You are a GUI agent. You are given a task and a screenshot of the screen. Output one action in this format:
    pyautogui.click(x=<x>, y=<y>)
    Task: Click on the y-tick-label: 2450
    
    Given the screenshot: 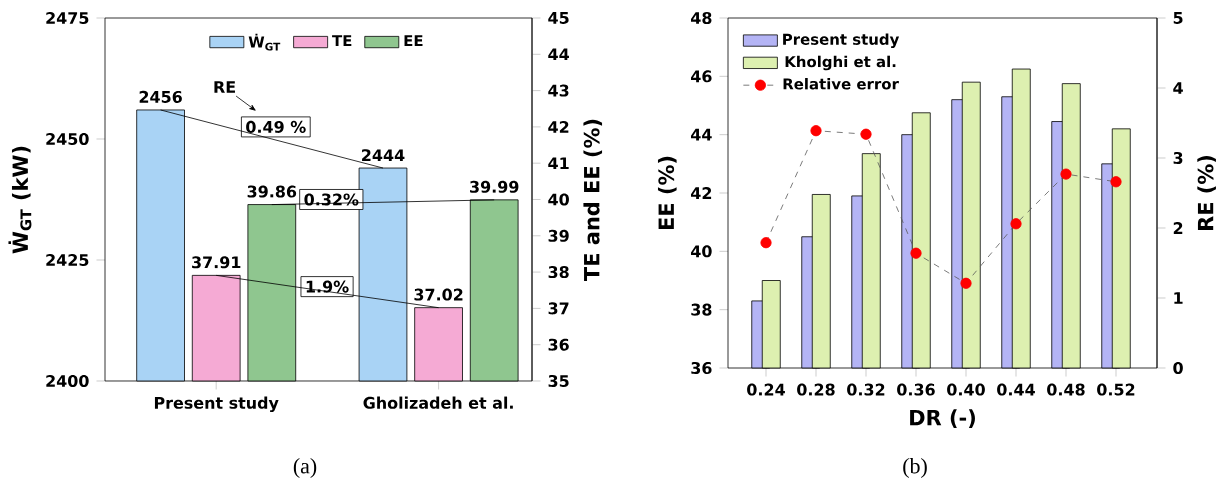 What is the action you would take?
    pyautogui.click(x=67, y=139)
    